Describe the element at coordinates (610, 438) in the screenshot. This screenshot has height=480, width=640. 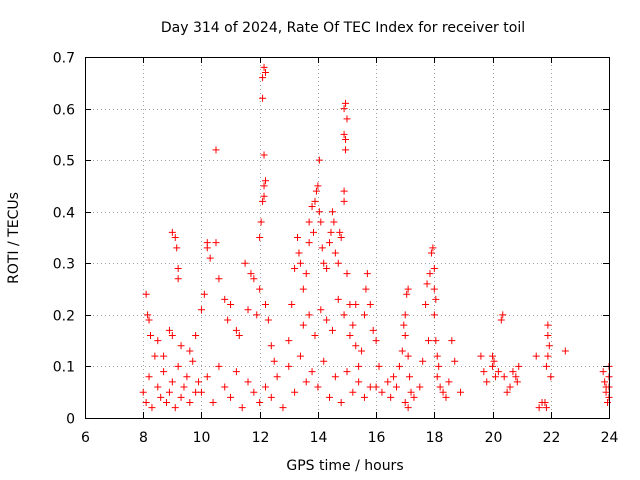
I see `x-tick-label: 24` at that location.